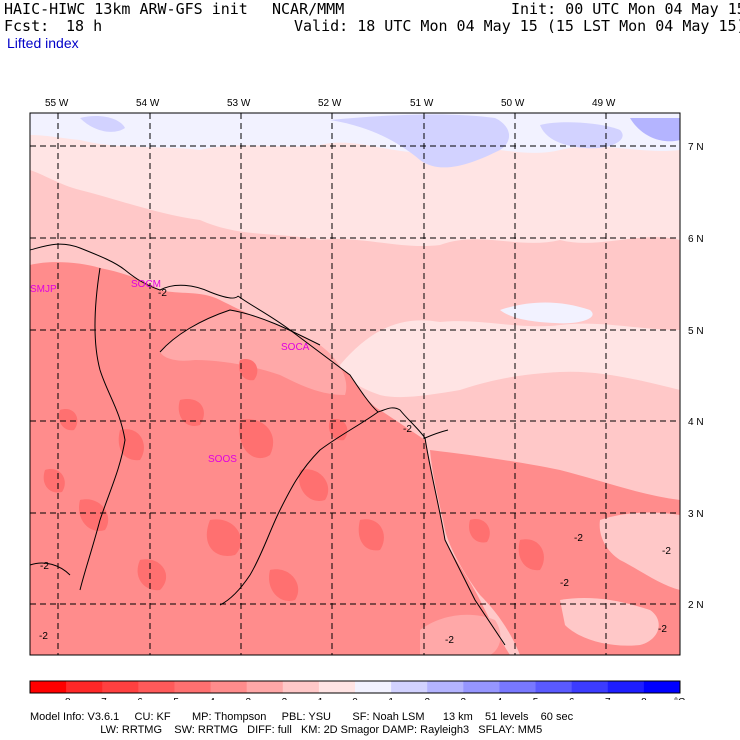  What do you see at coordinates (126, 9) in the screenshot?
I see `model-title: HAIC-HIWC 13km ARW-GFS init` at bounding box center [126, 9].